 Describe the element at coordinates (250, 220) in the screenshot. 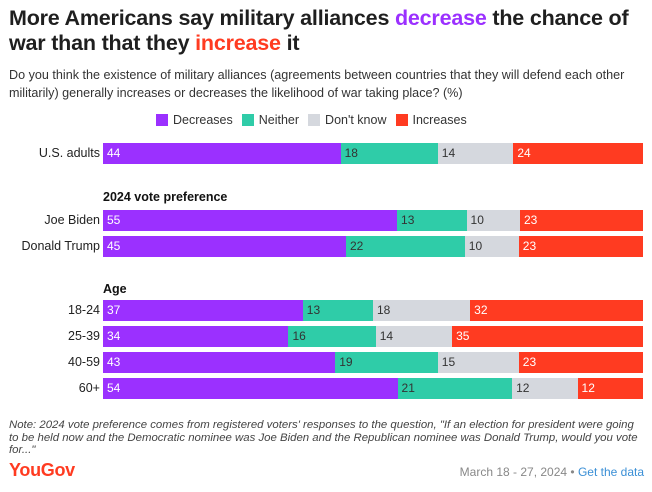

I see `bar-segment-decreases: 55` at that location.